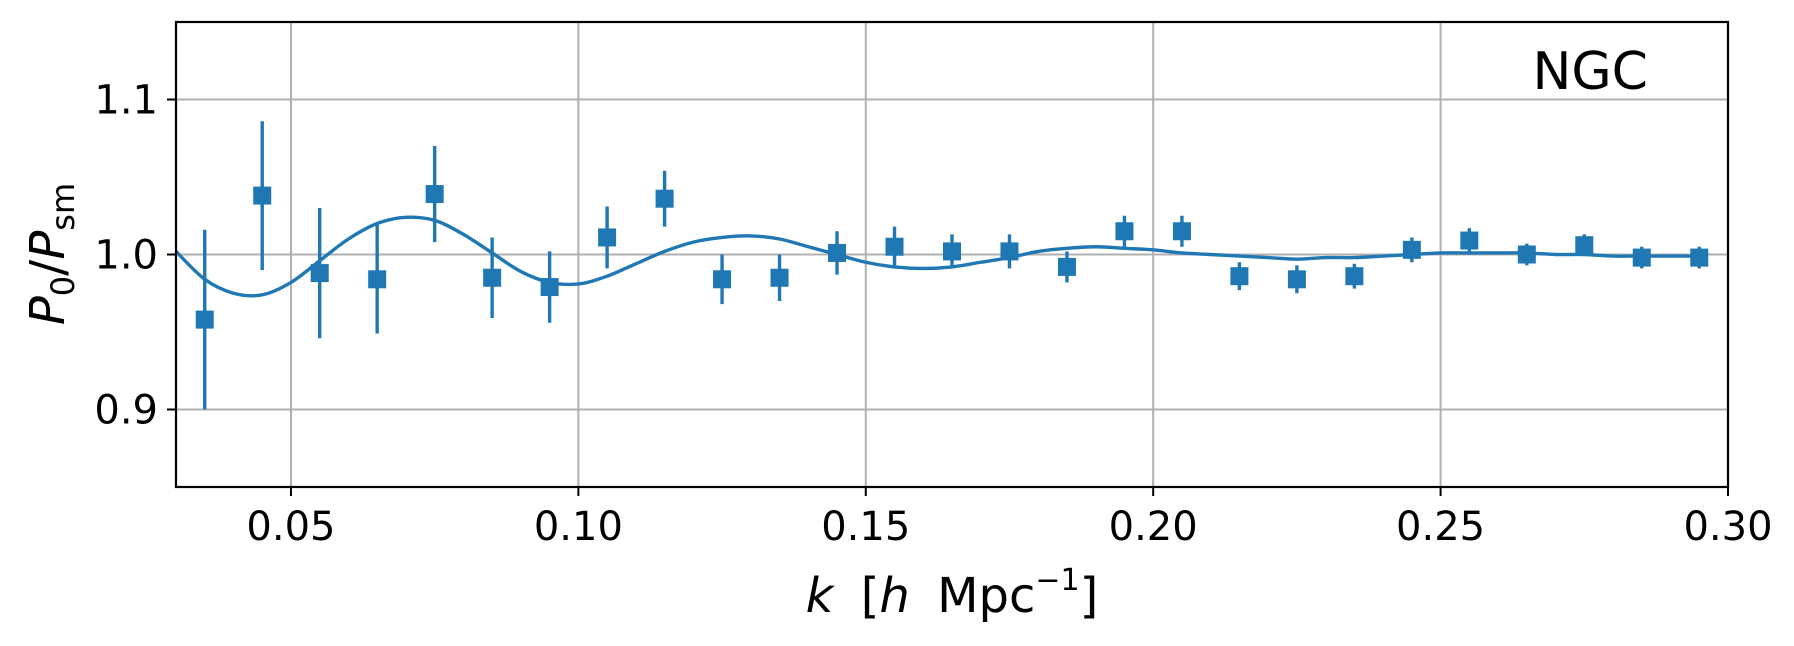 The image size is (1794, 646). What do you see at coordinates (894, 596) in the screenshot?
I see `x-label-h: h` at bounding box center [894, 596].